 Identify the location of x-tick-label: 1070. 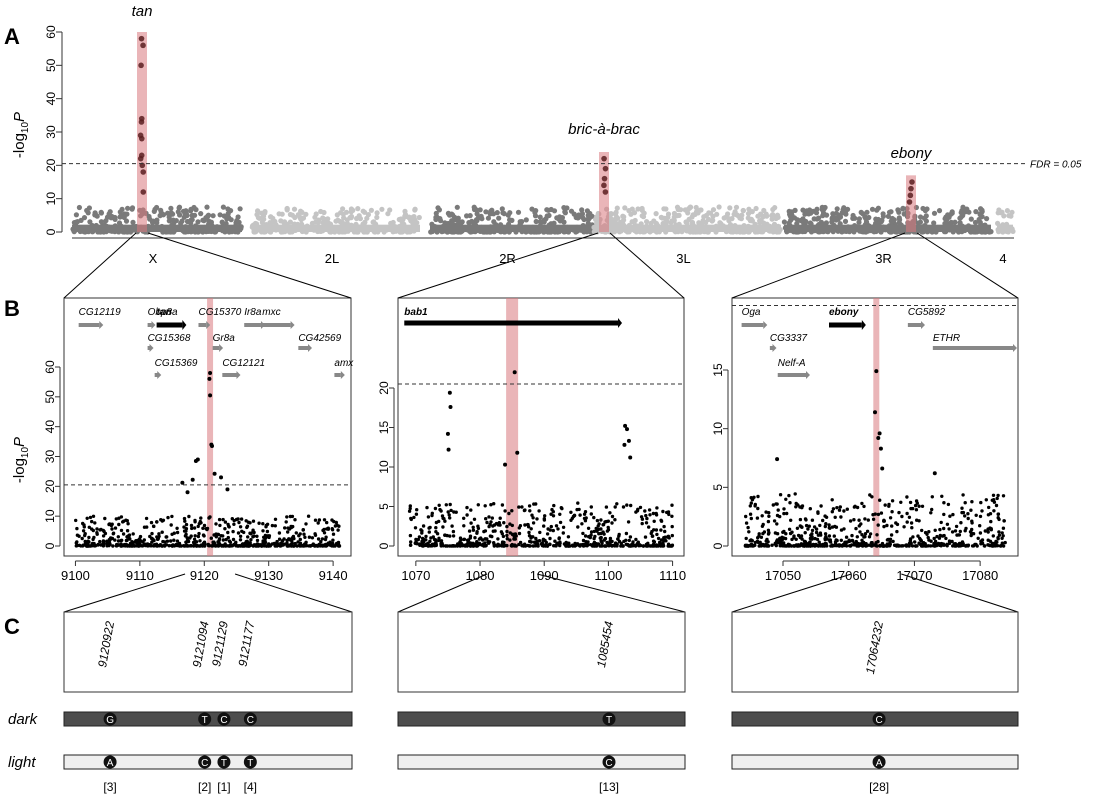
(415, 575).